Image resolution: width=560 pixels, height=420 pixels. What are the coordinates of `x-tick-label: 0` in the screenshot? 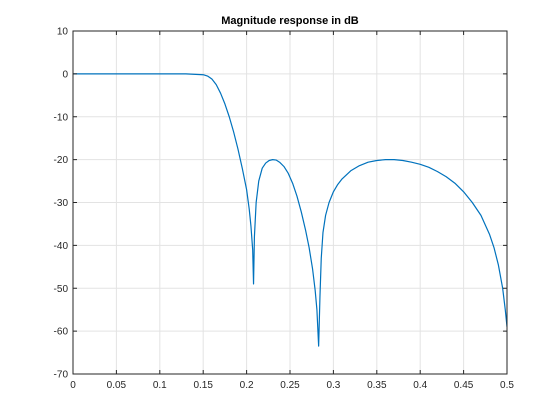 It's located at (73, 385).